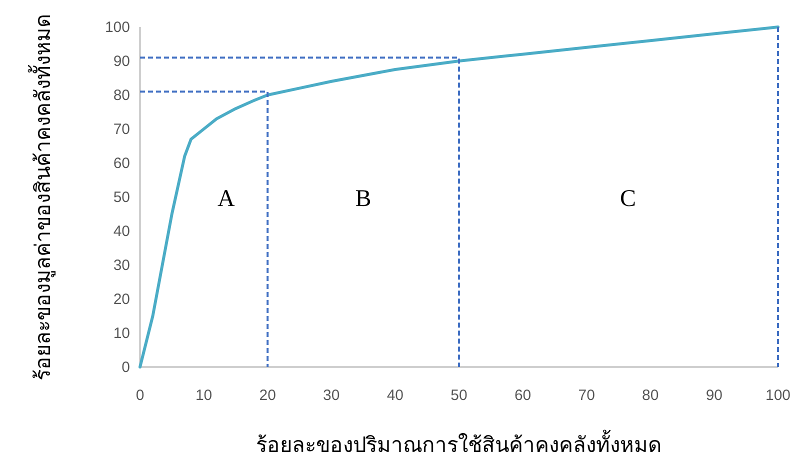  What do you see at coordinates (121, 333) in the screenshot?
I see `y-tick-label: 10` at bounding box center [121, 333].